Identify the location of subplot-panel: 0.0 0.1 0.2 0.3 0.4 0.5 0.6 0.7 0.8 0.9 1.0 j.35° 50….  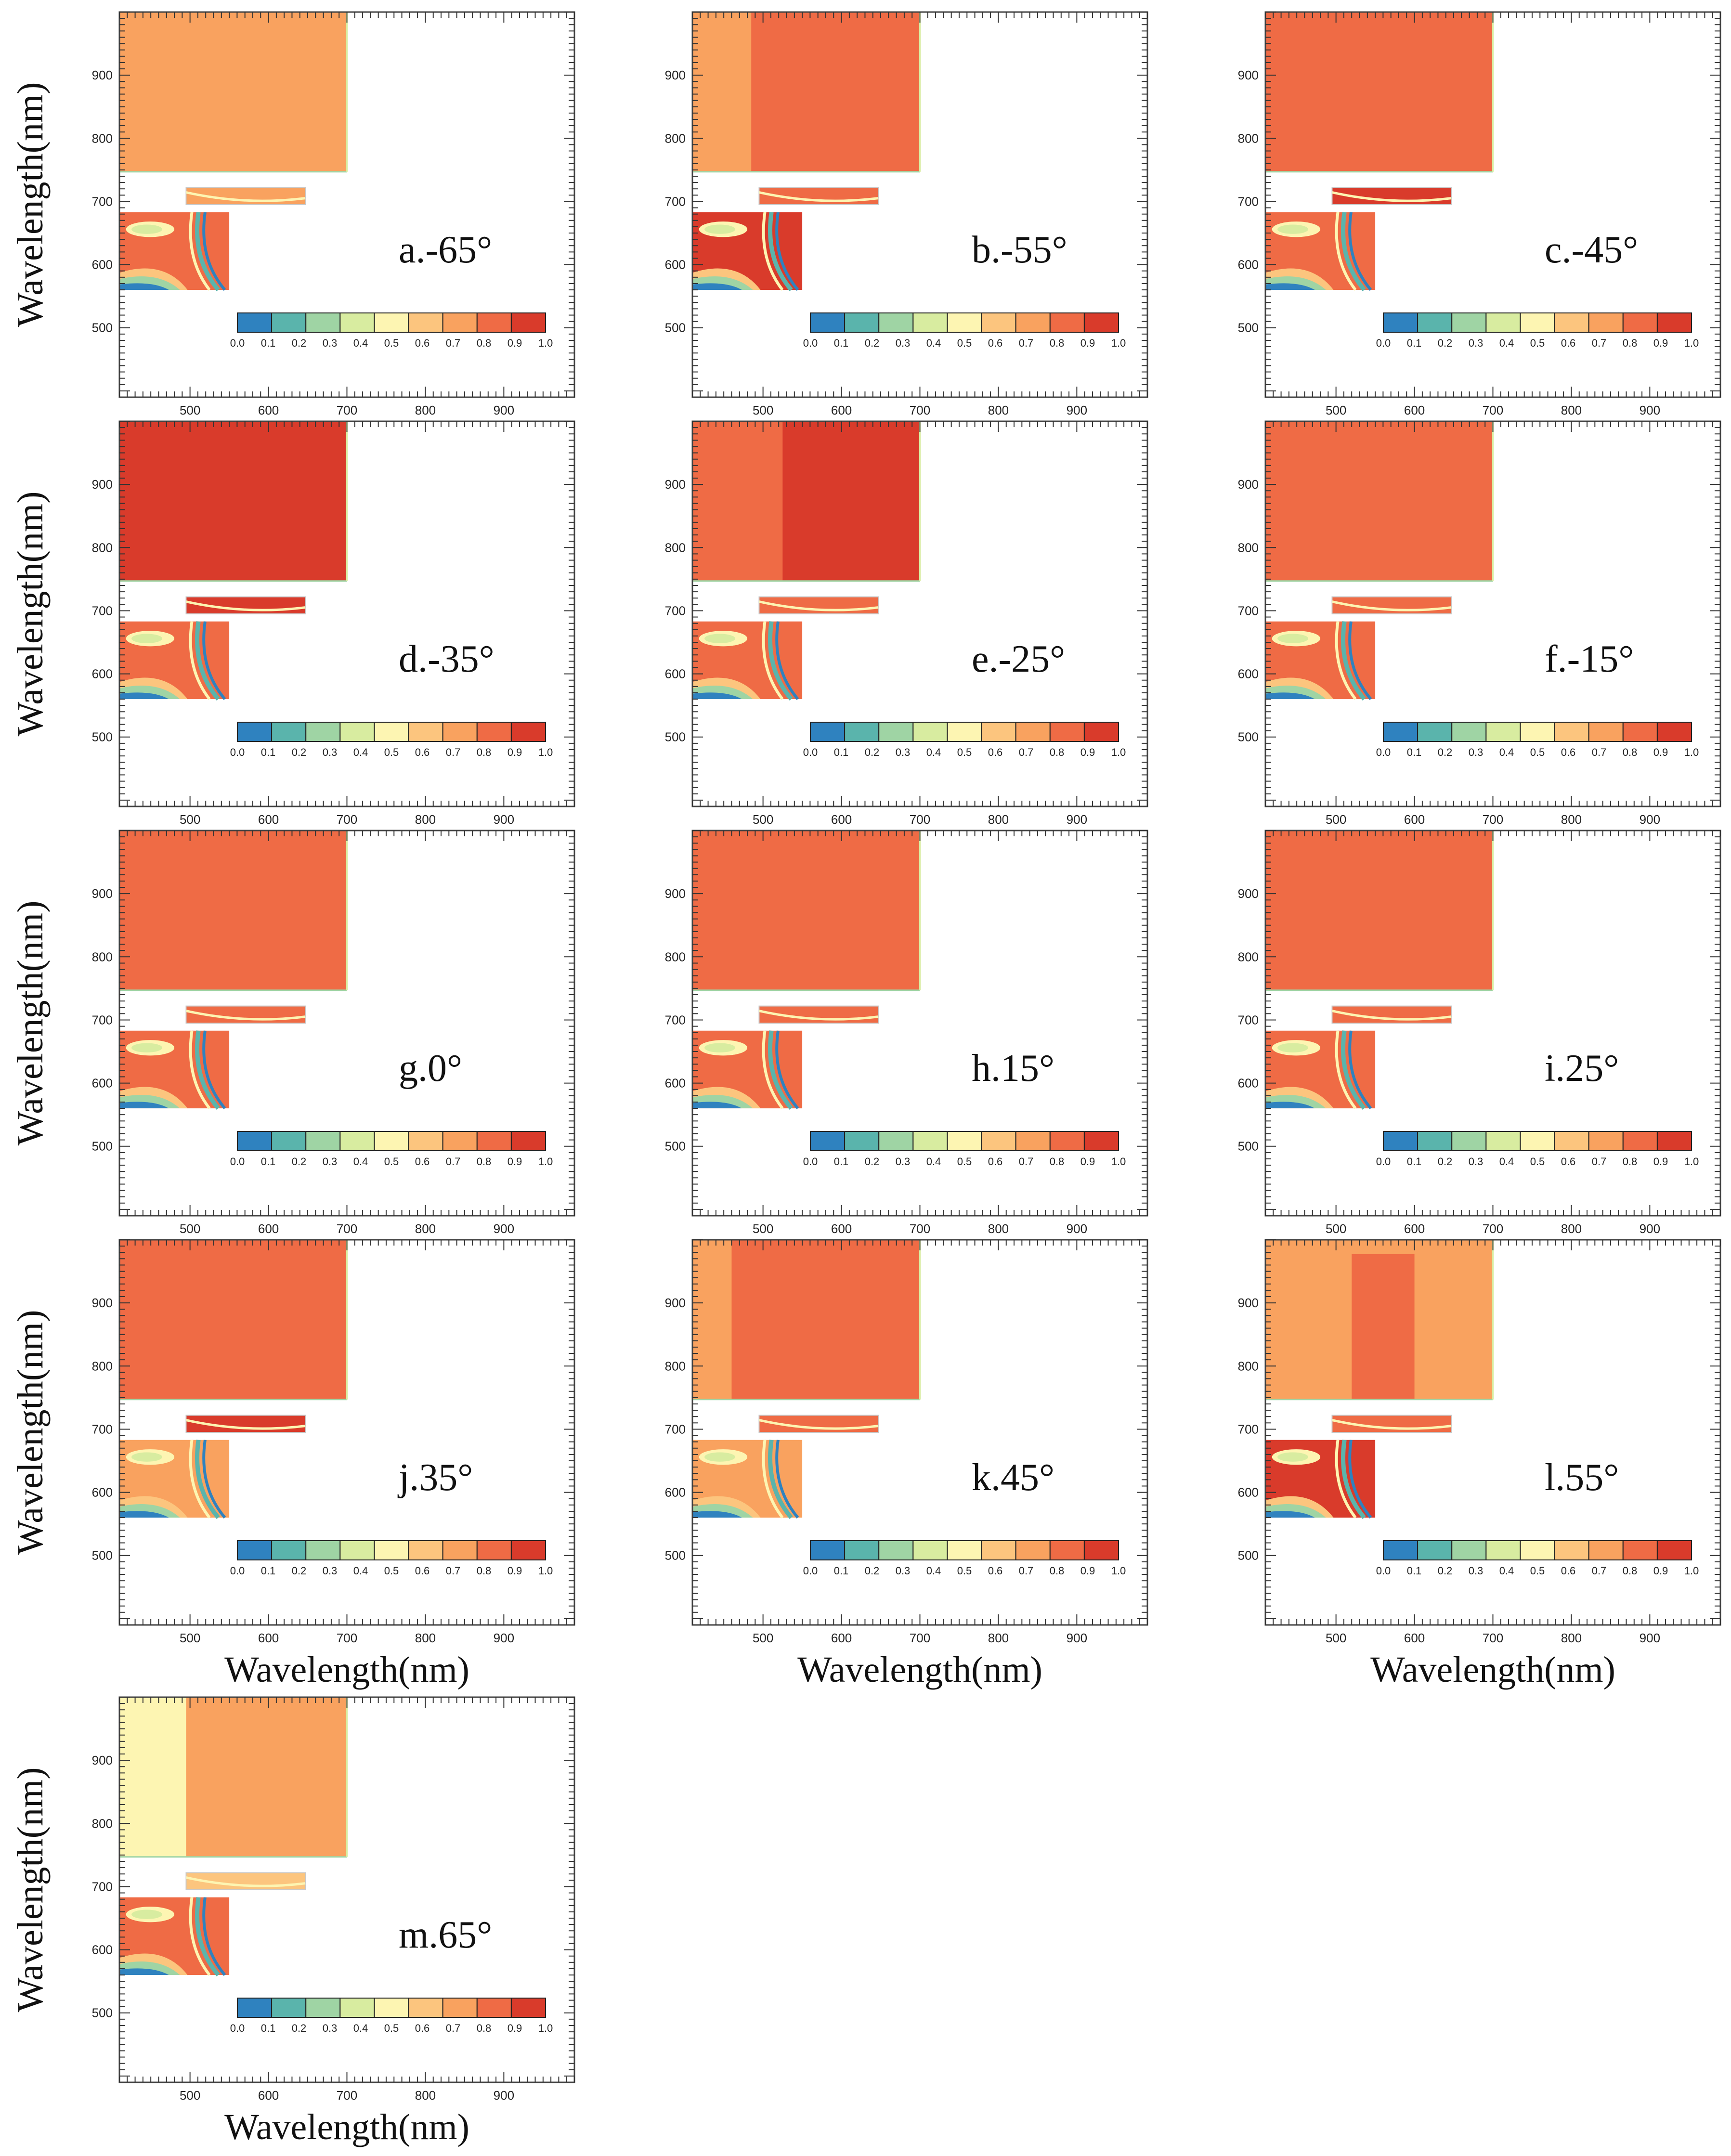
(292, 1464).